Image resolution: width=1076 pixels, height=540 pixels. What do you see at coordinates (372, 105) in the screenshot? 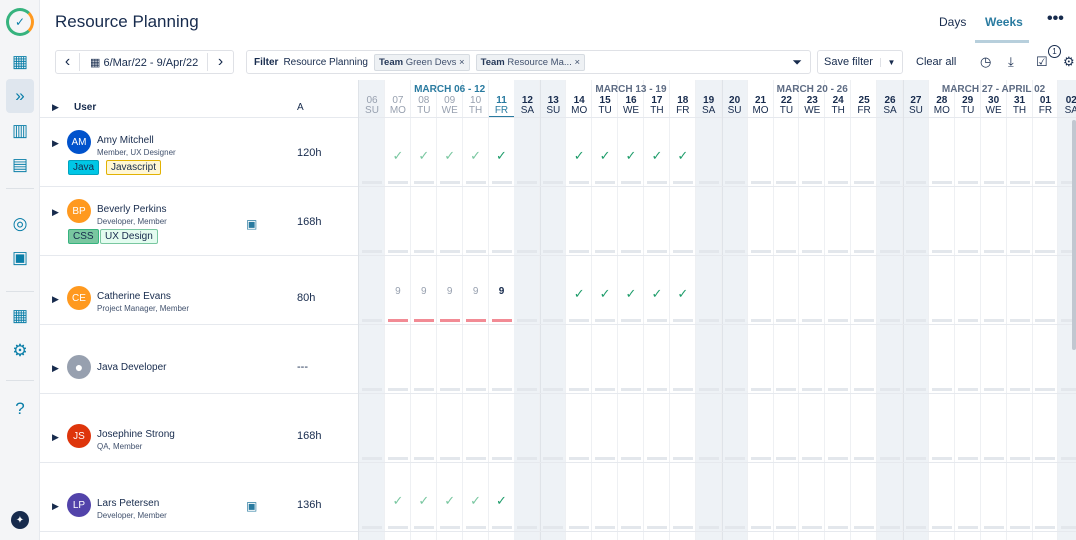
I see `day-header: 06 SU` at bounding box center [372, 105].